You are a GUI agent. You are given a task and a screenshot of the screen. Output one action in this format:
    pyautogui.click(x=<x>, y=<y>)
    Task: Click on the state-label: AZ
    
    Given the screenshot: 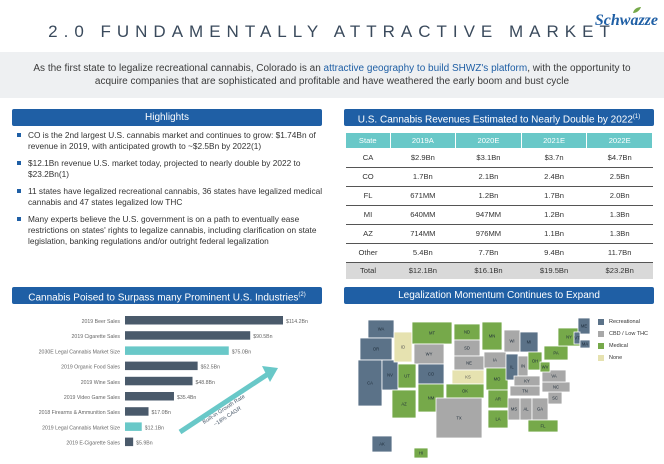 What is the action you would take?
    pyautogui.click(x=404, y=404)
    